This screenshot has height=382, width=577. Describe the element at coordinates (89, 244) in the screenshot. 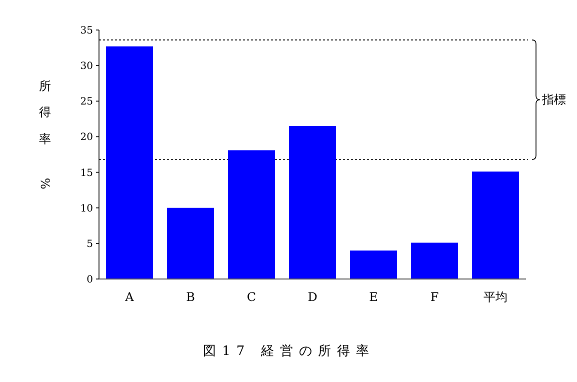

I see `y-tick-label: 5` at that location.